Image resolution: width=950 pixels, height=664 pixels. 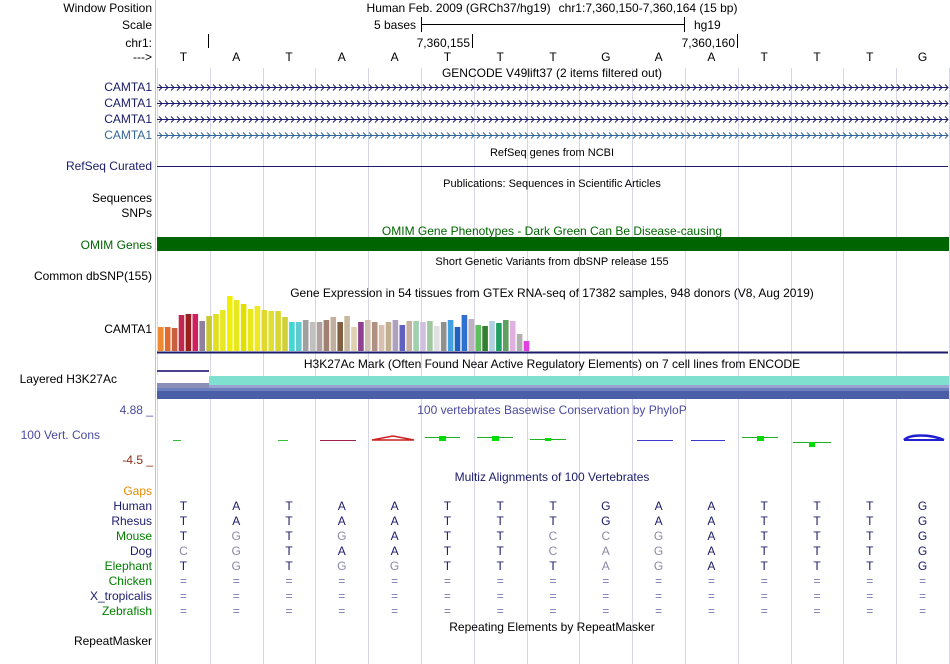 What do you see at coordinates (128, 135) in the screenshot?
I see `label-camta1-4: CAMTA1` at bounding box center [128, 135].